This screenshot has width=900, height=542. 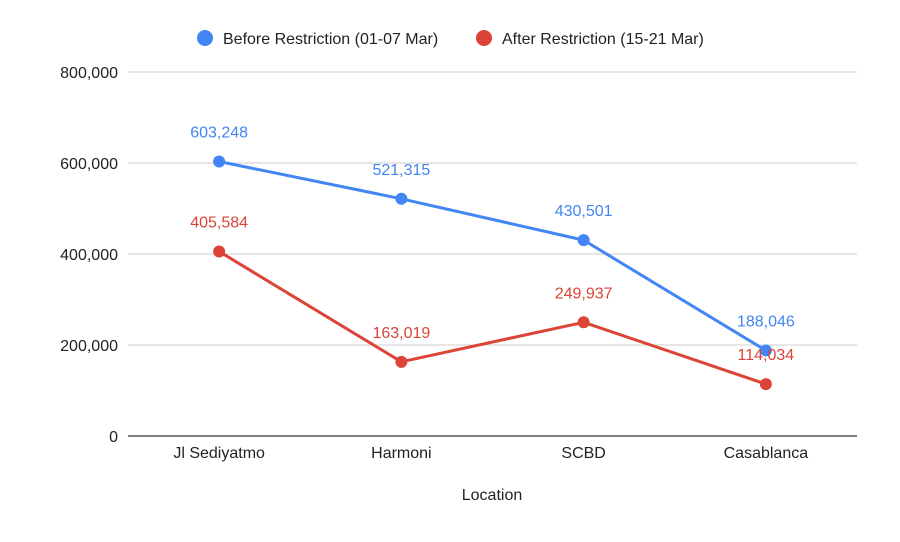 What do you see at coordinates (766, 453) in the screenshot?
I see `x-category-label: Casablanca` at bounding box center [766, 453].